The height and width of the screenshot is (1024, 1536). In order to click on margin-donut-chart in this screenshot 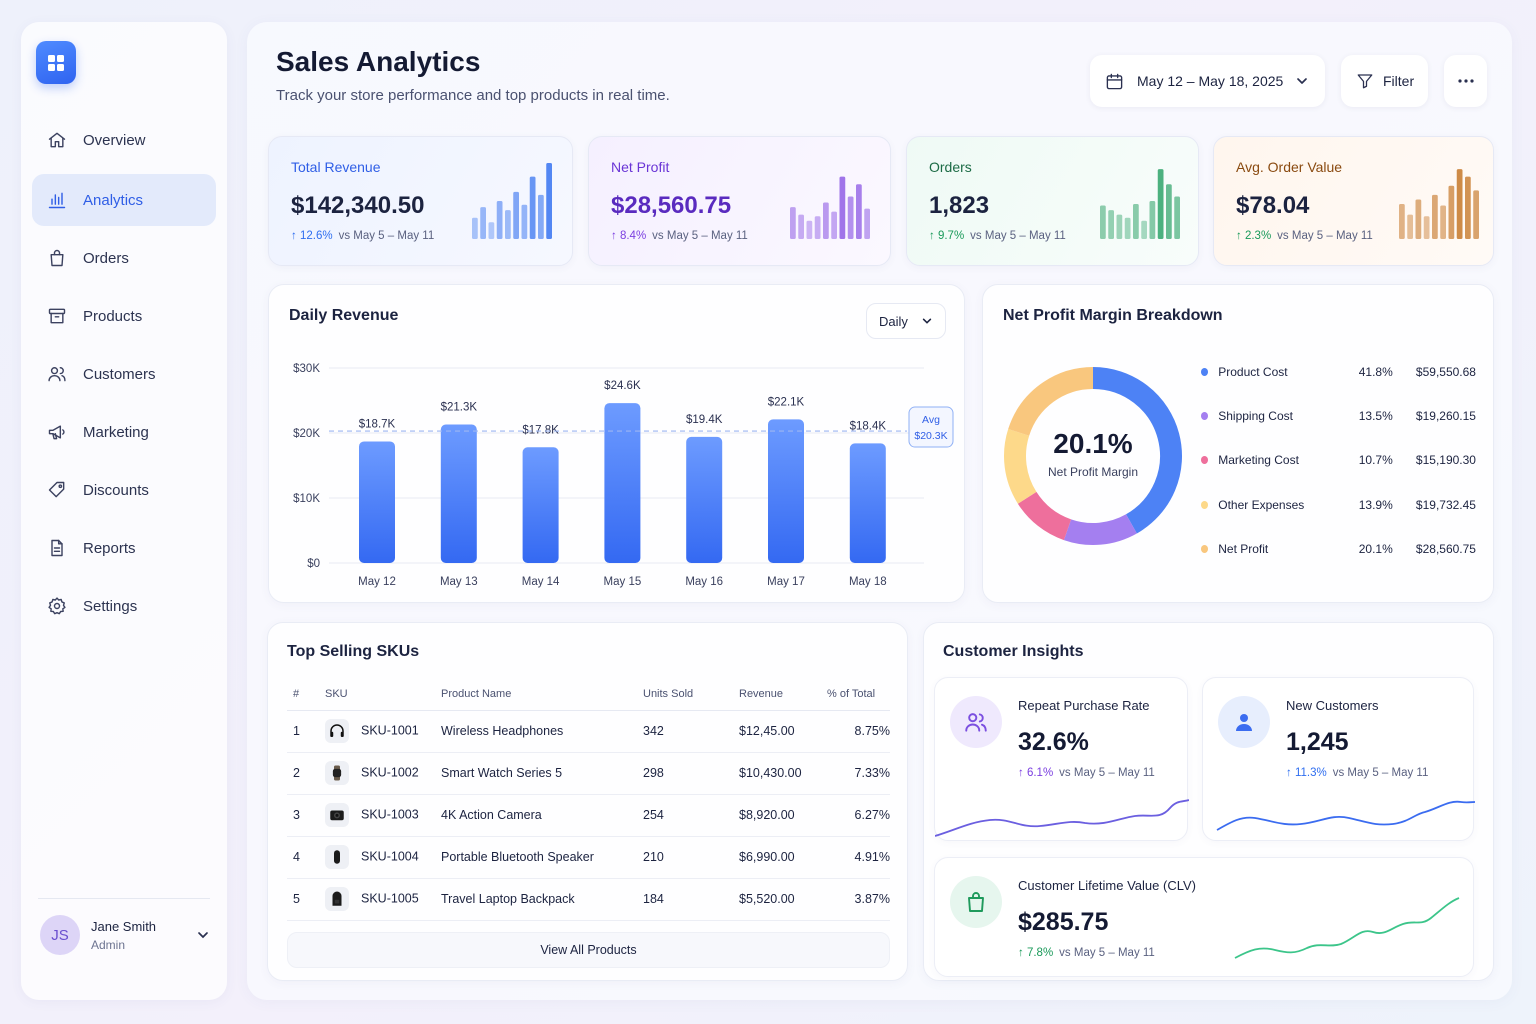, I will do `click(1093, 456)`.